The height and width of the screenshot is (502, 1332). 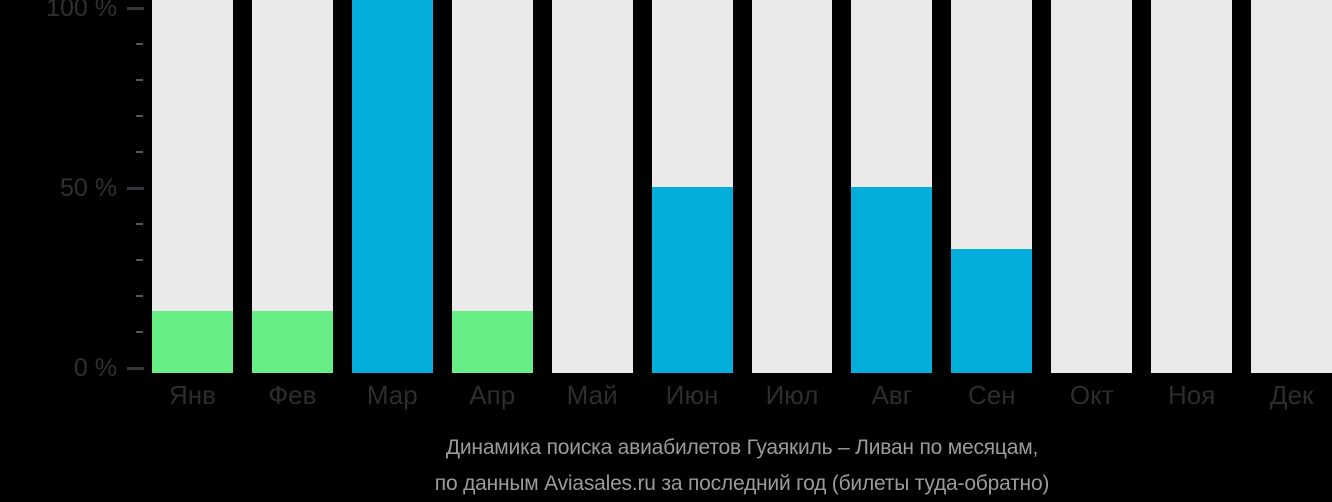 What do you see at coordinates (1291, 186) in the screenshot?
I see `bar-track-Дек` at bounding box center [1291, 186].